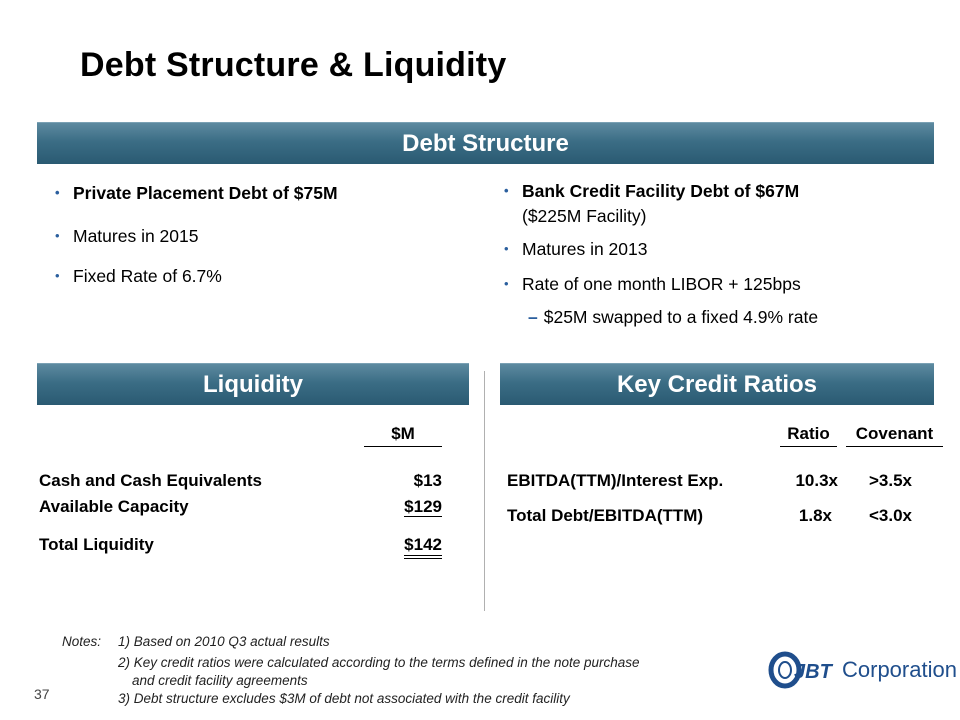 The height and width of the screenshot is (720, 960). I want to click on bullet-private-placement: • Private Placement Debt of $75M, so click(196, 193).